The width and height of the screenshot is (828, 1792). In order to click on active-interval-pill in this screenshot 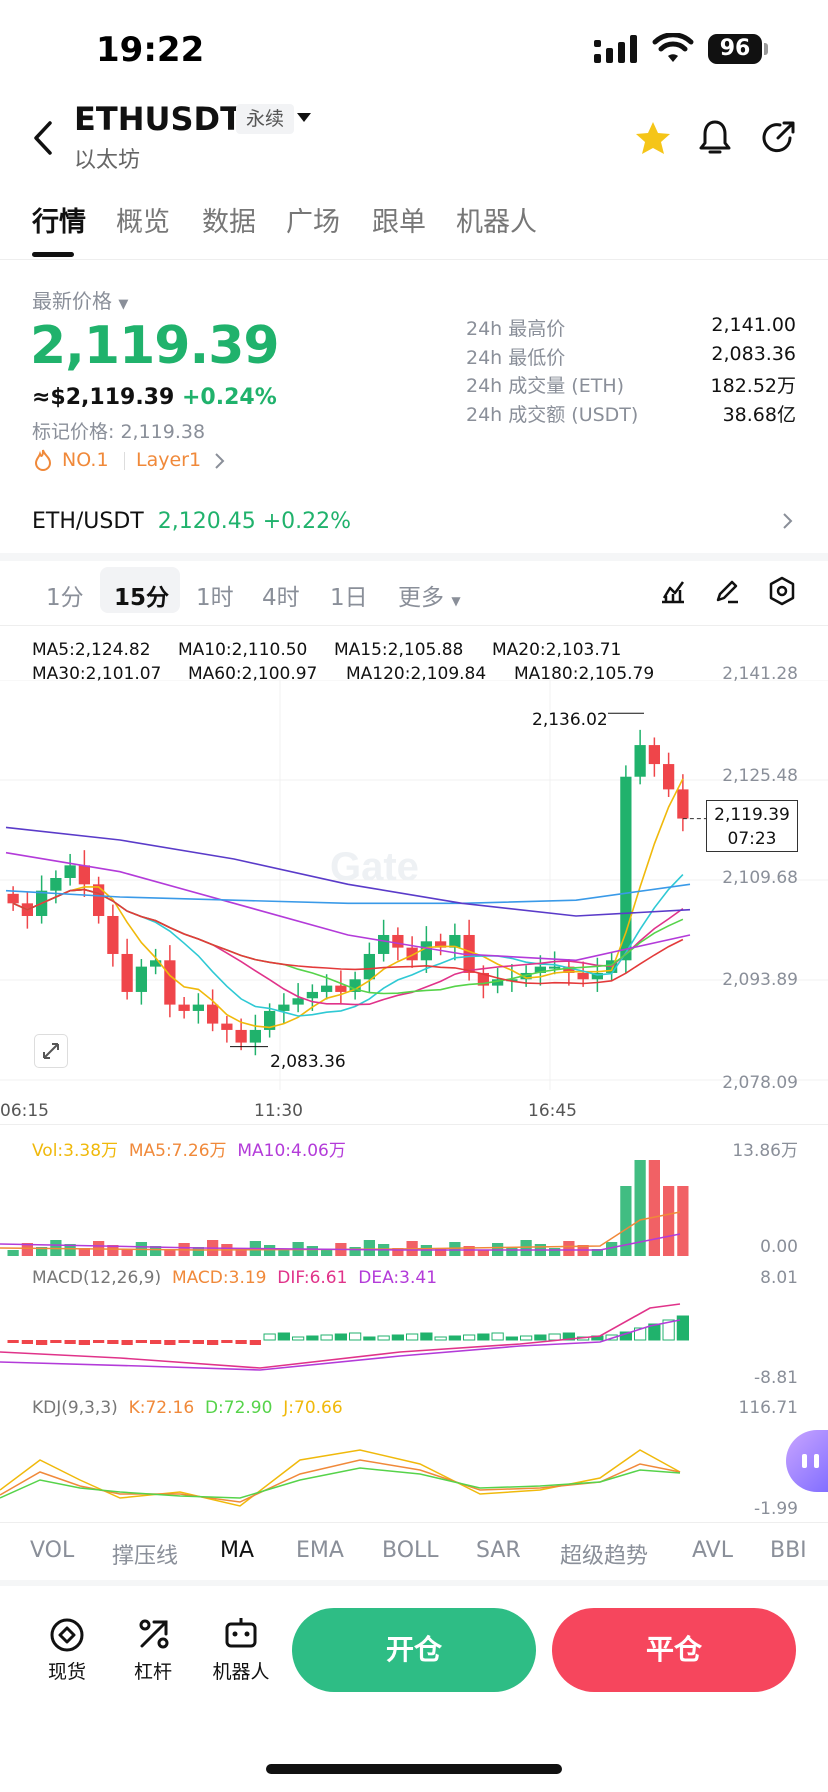, I will do `click(140, 590)`.